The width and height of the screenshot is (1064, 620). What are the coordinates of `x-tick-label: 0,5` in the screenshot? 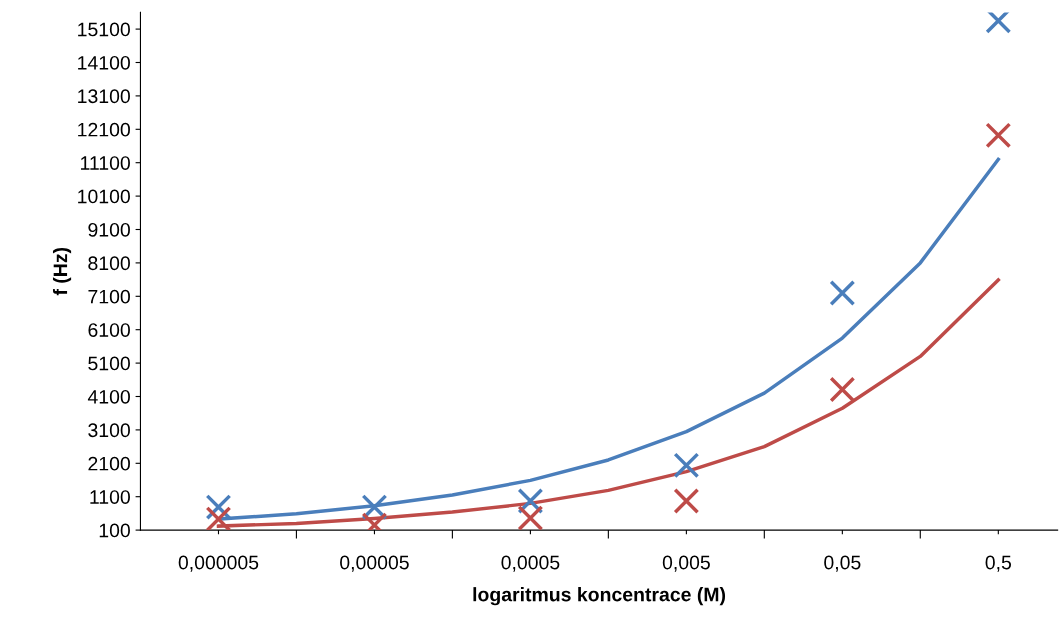 It's located at (998, 563).